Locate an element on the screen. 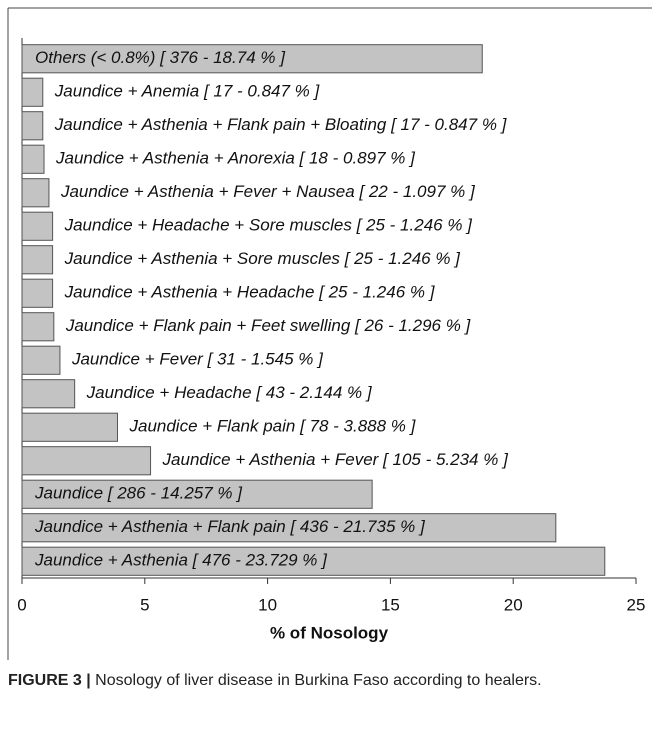  x-tick-label: 10 is located at coordinates (267, 604).